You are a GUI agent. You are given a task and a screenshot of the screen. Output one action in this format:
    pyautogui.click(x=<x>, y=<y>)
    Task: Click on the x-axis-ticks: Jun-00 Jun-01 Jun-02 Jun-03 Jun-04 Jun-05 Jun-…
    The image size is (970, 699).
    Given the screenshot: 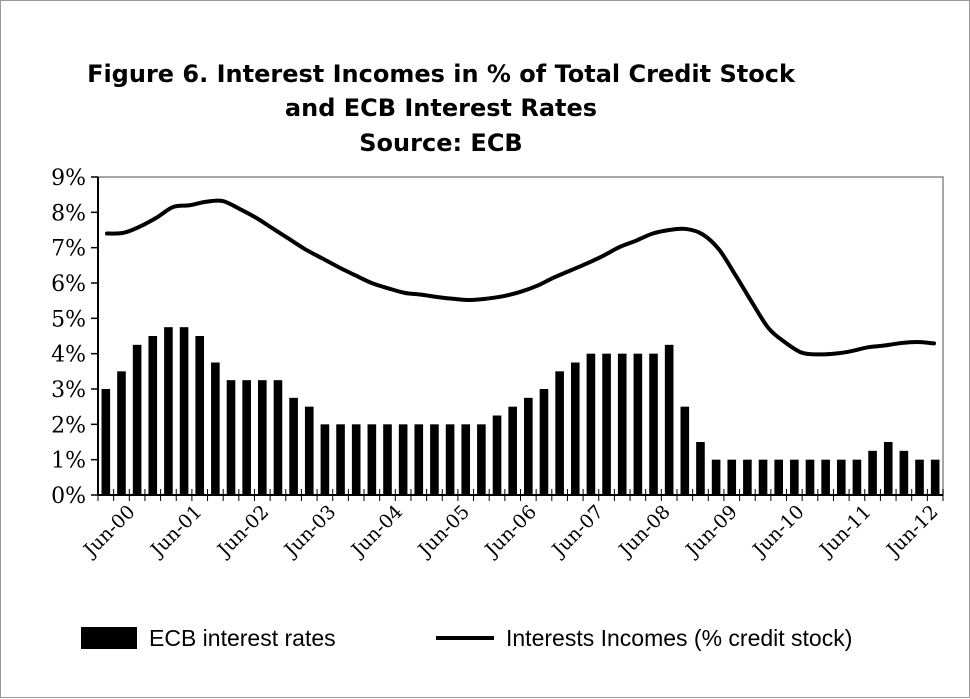 What is the action you would take?
    pyautogui.click(x=511, y=525)
    